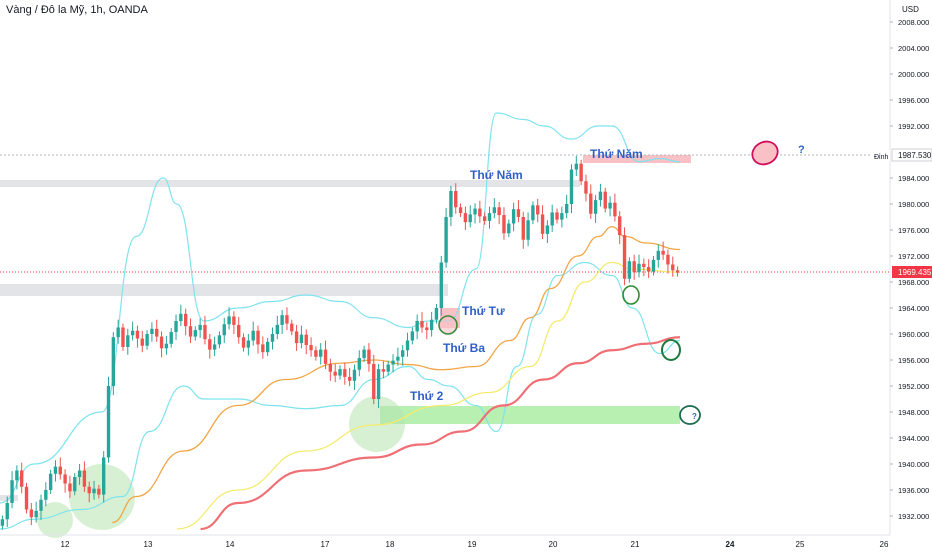 The image size is (932, 555). I want to click on time-axis: 12 13 14 17 18 19 20 21 24 25 26, so click(445, 541).